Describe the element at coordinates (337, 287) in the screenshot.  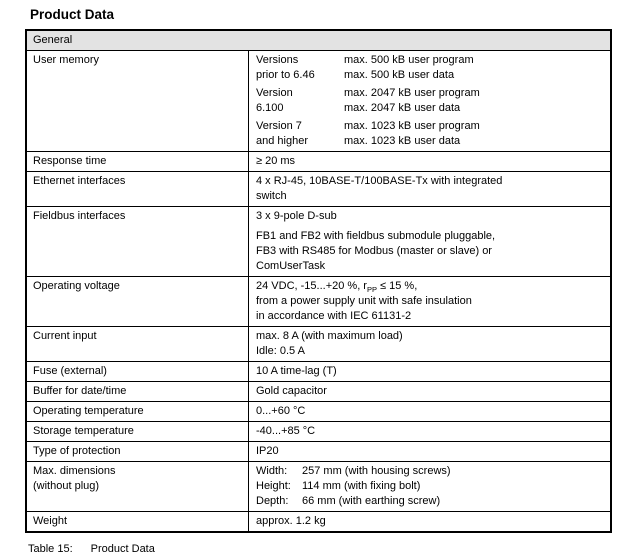
I see `voltage-line-with-subscript: 24 VDC, -15...+20 %, rPP ≤ 15 %,` at that location.